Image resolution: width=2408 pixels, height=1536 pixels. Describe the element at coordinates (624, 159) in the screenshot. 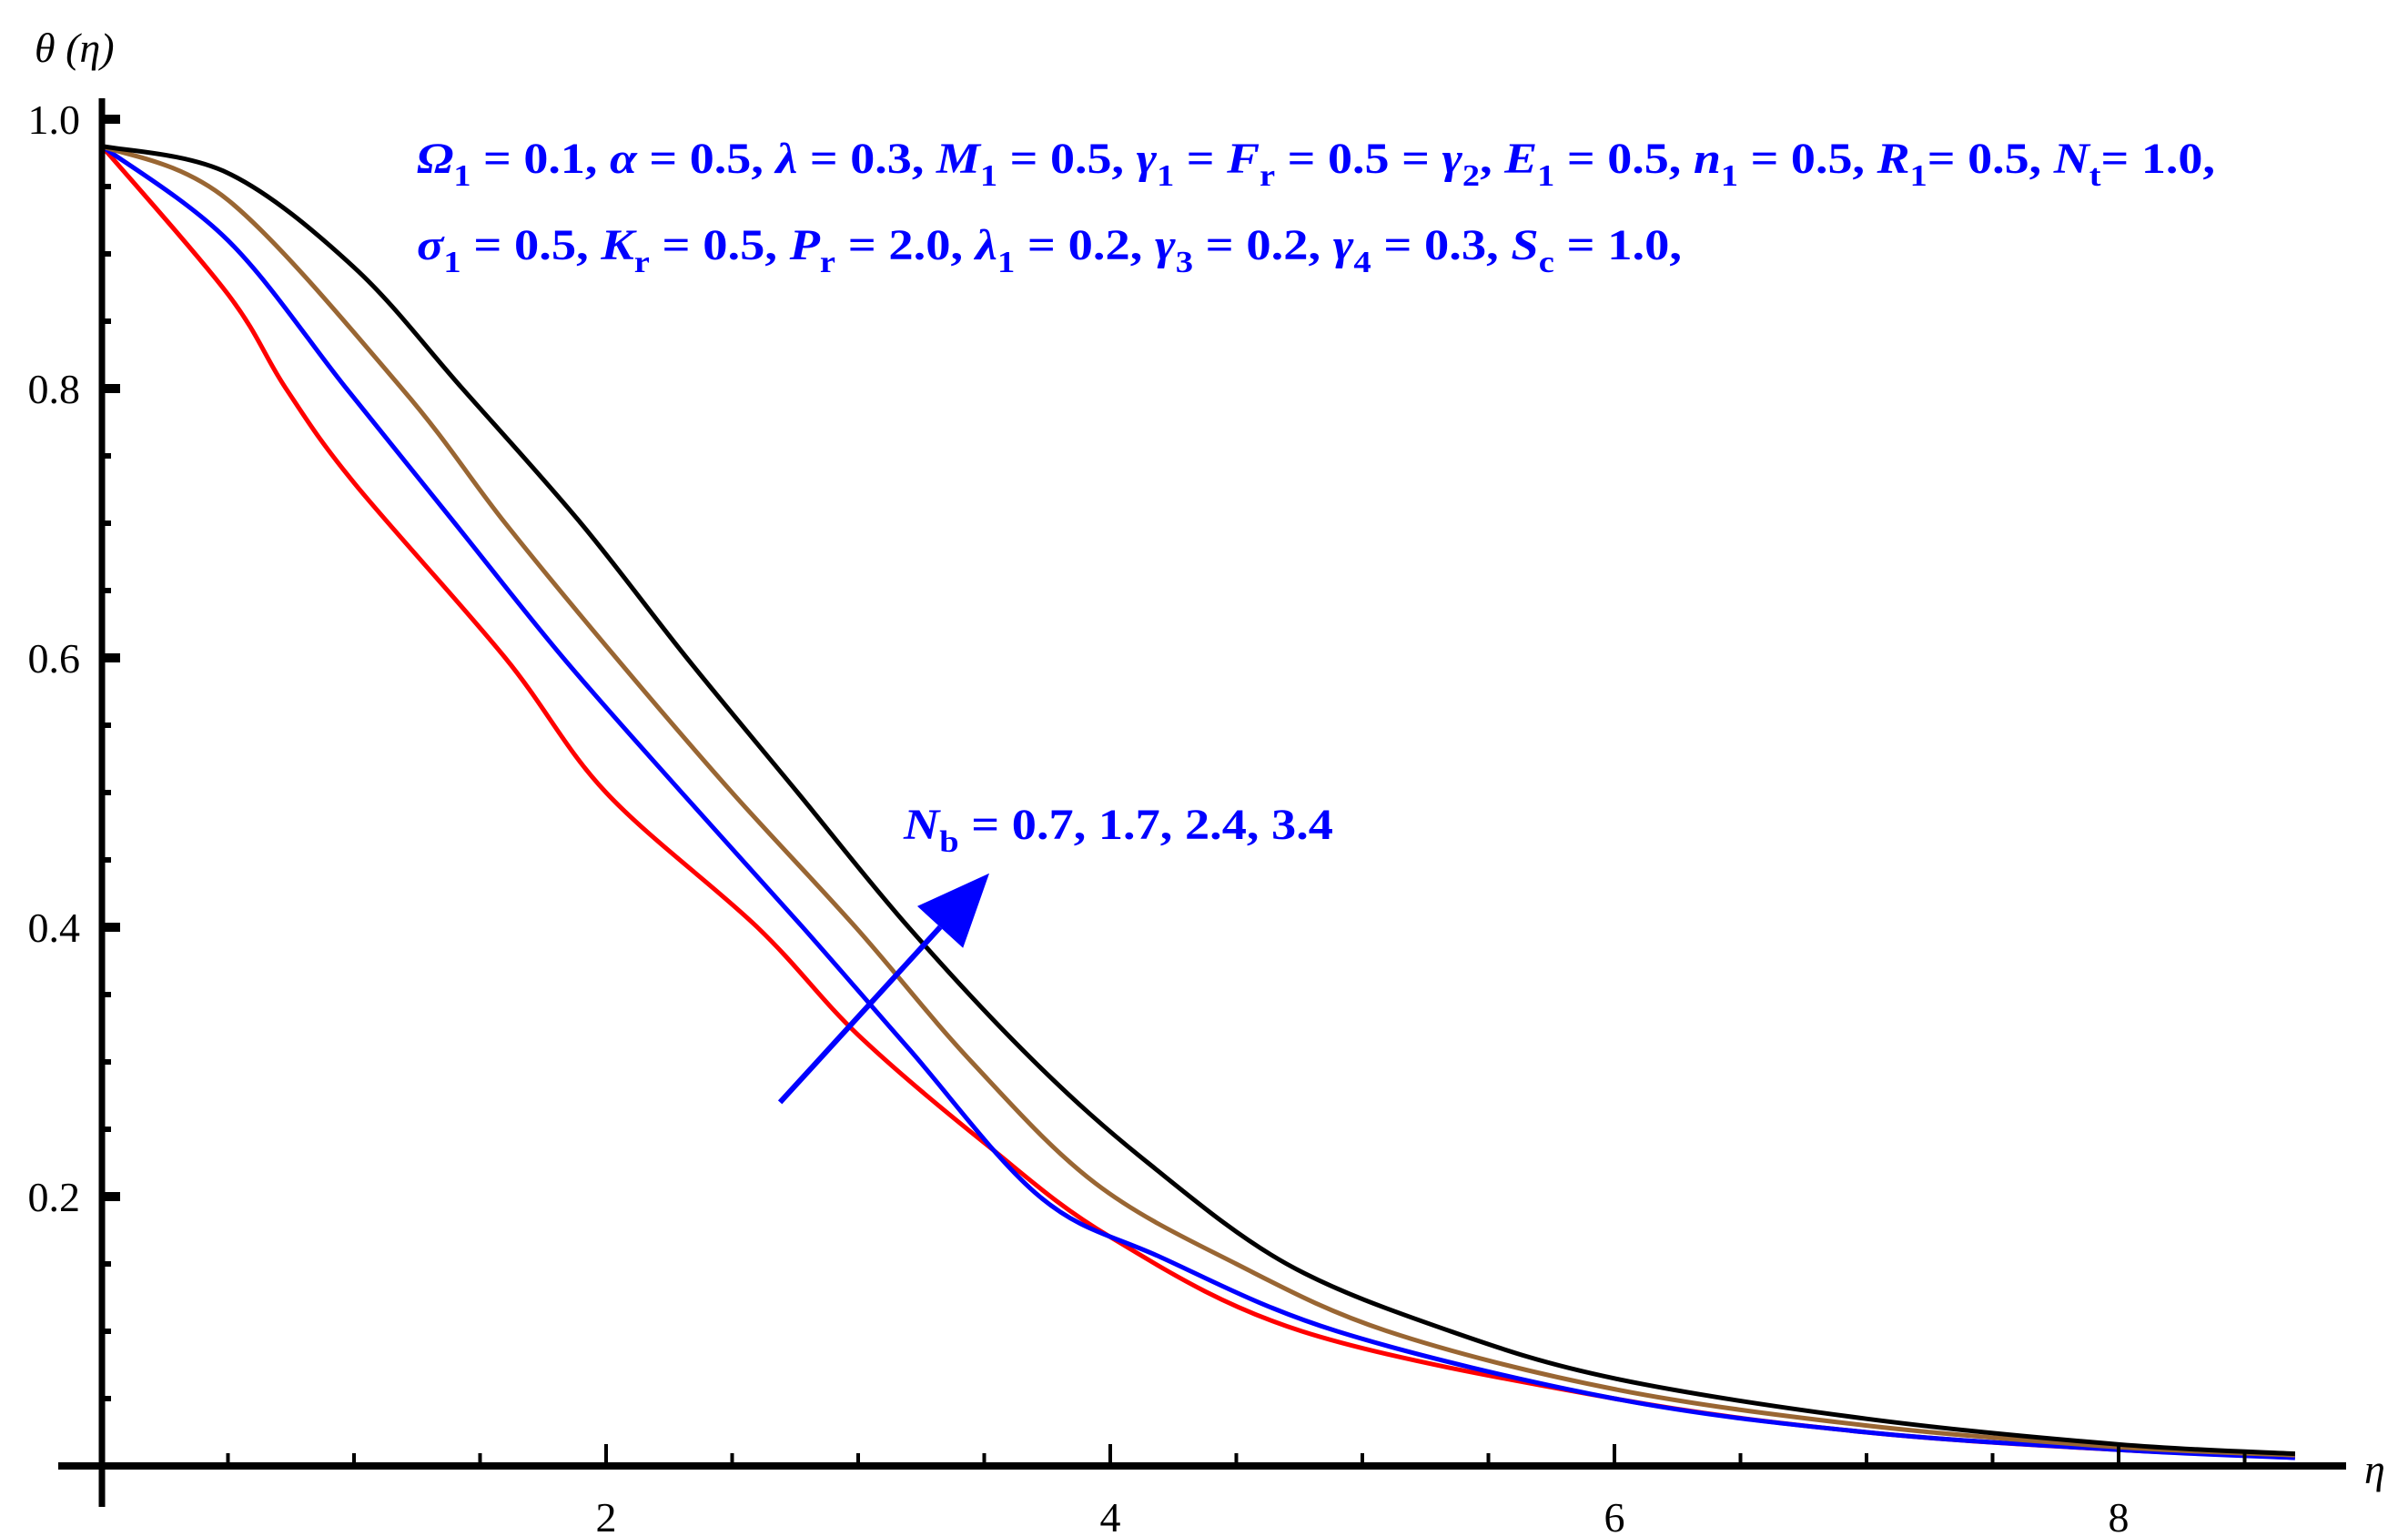

I see `param-symbol: α` at that location.